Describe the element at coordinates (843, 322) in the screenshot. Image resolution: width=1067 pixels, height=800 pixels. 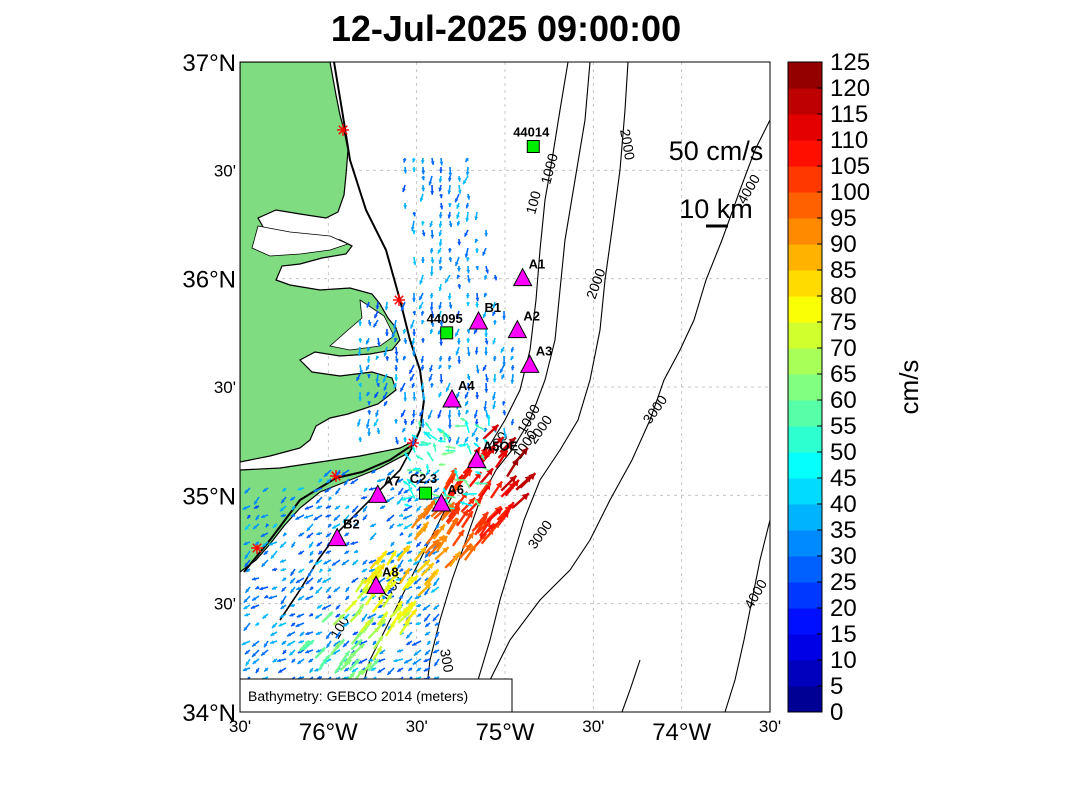
I see `colorbar-tick-label: 75` at that location.